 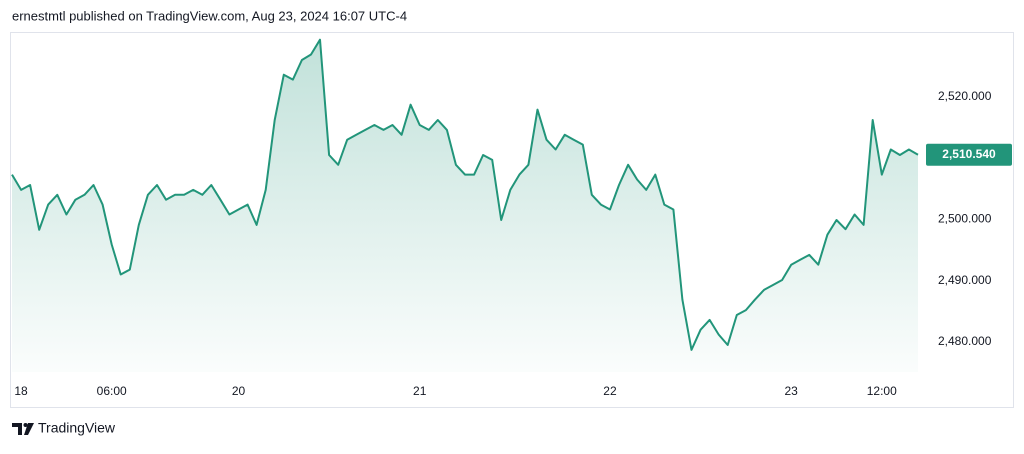 What do you see at coordinates (882, 391) in the screenshot?
I see `x-tick-label: 12:00` at bounding box center [882, 391].